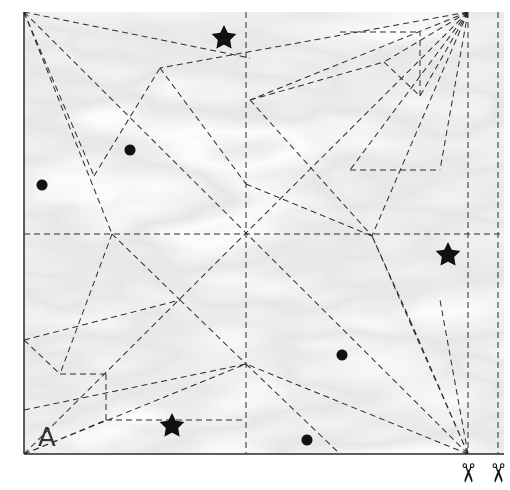 Image resolution: width=510 pixels, height=490 pixels. I want to click on corner-label: A, so click(47, 438).